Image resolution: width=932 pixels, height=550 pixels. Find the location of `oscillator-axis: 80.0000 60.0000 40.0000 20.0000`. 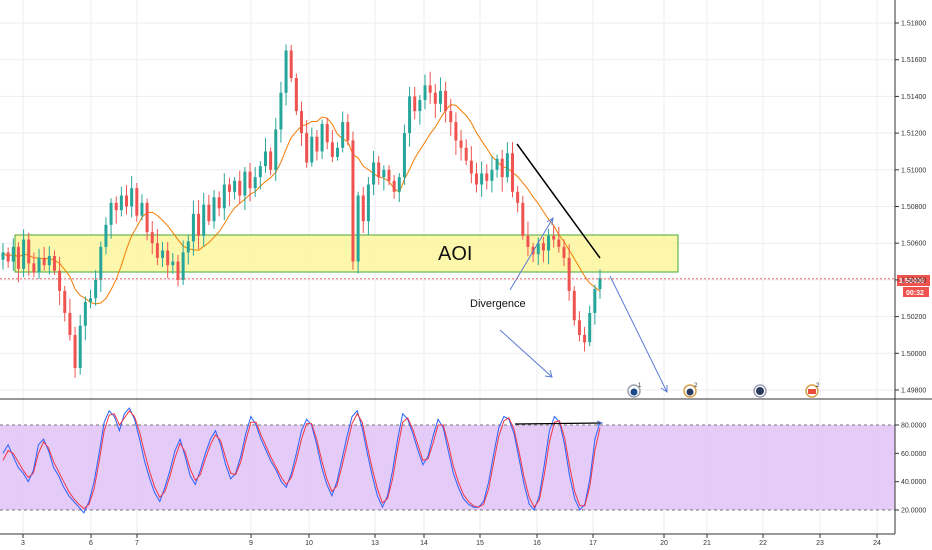

oscillator-axis: 80.0000 60.0000 40.0000 20.0000 is located at coordinates (910, 469).